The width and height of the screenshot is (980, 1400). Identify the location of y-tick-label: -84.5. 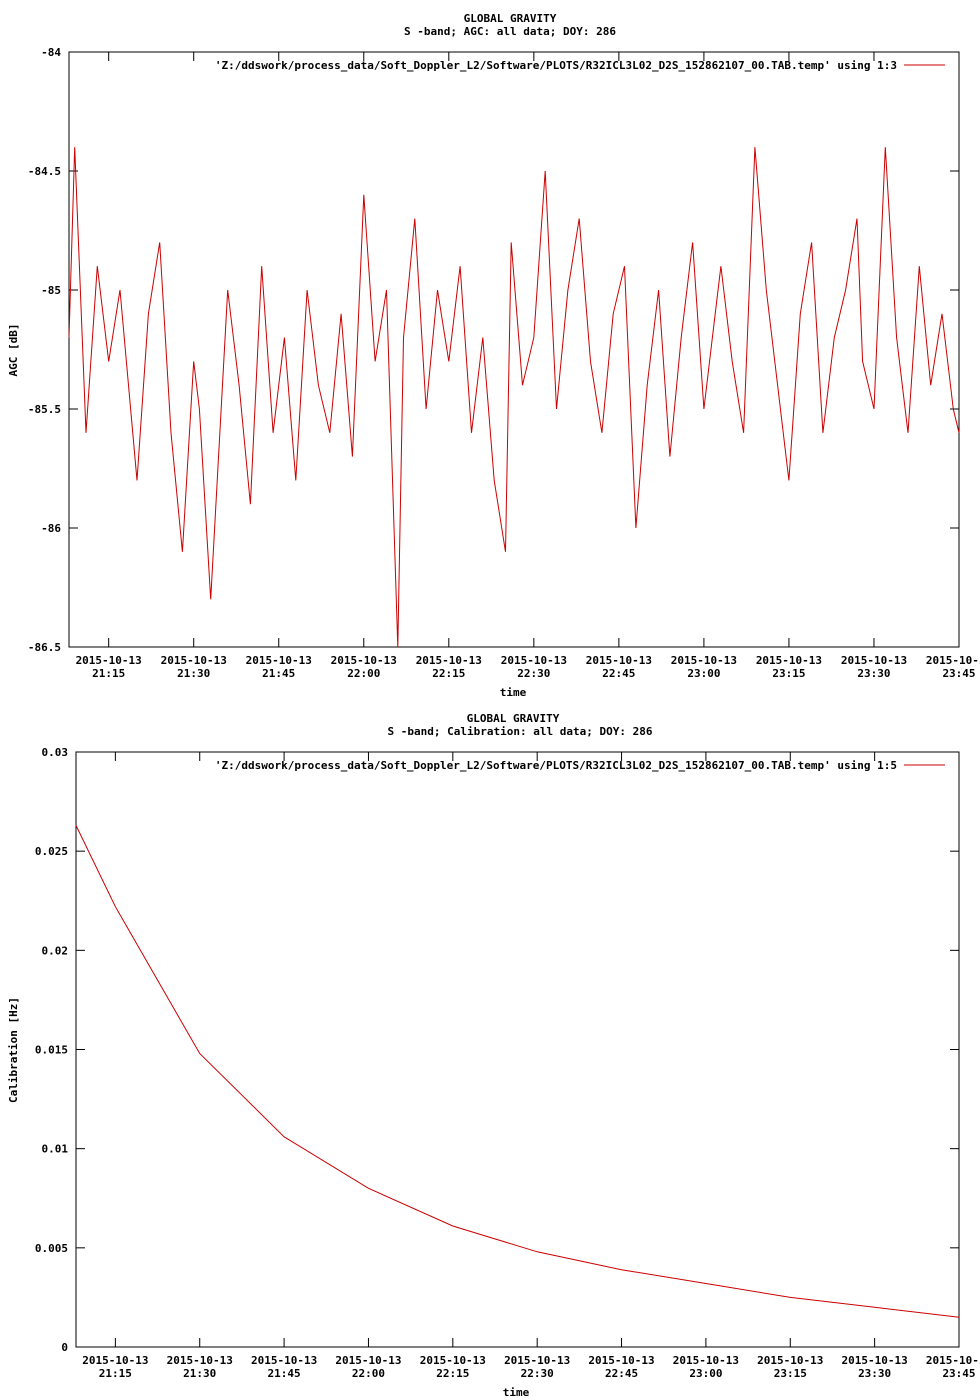
(44, 171).